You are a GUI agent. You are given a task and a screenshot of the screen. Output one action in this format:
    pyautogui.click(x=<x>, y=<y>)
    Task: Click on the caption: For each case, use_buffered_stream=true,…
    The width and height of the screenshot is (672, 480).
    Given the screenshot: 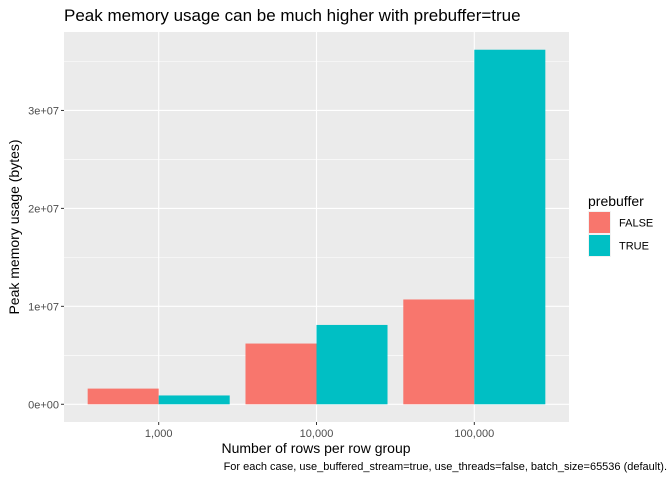 What is the action you would take?
    pyautogui.click(x=445, y=467)
    